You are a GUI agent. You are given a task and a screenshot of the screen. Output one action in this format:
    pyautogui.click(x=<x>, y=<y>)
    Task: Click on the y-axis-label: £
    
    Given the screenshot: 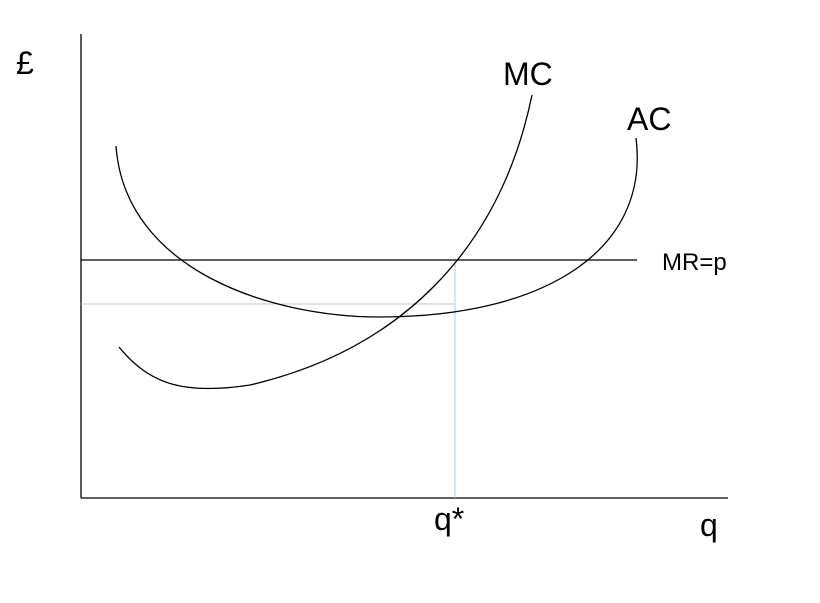 What is the action you would take?
    pyautogui.click(x=25, y=63)
    